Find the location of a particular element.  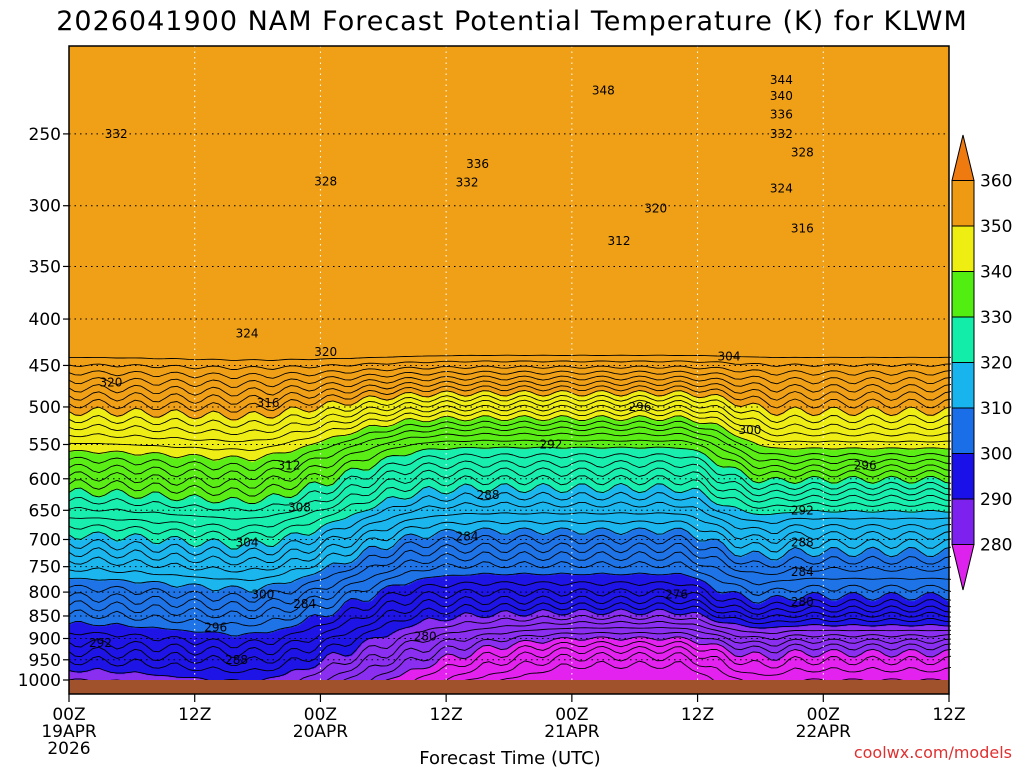

y-tick-label: 300 is located at coordinates (45, 207).